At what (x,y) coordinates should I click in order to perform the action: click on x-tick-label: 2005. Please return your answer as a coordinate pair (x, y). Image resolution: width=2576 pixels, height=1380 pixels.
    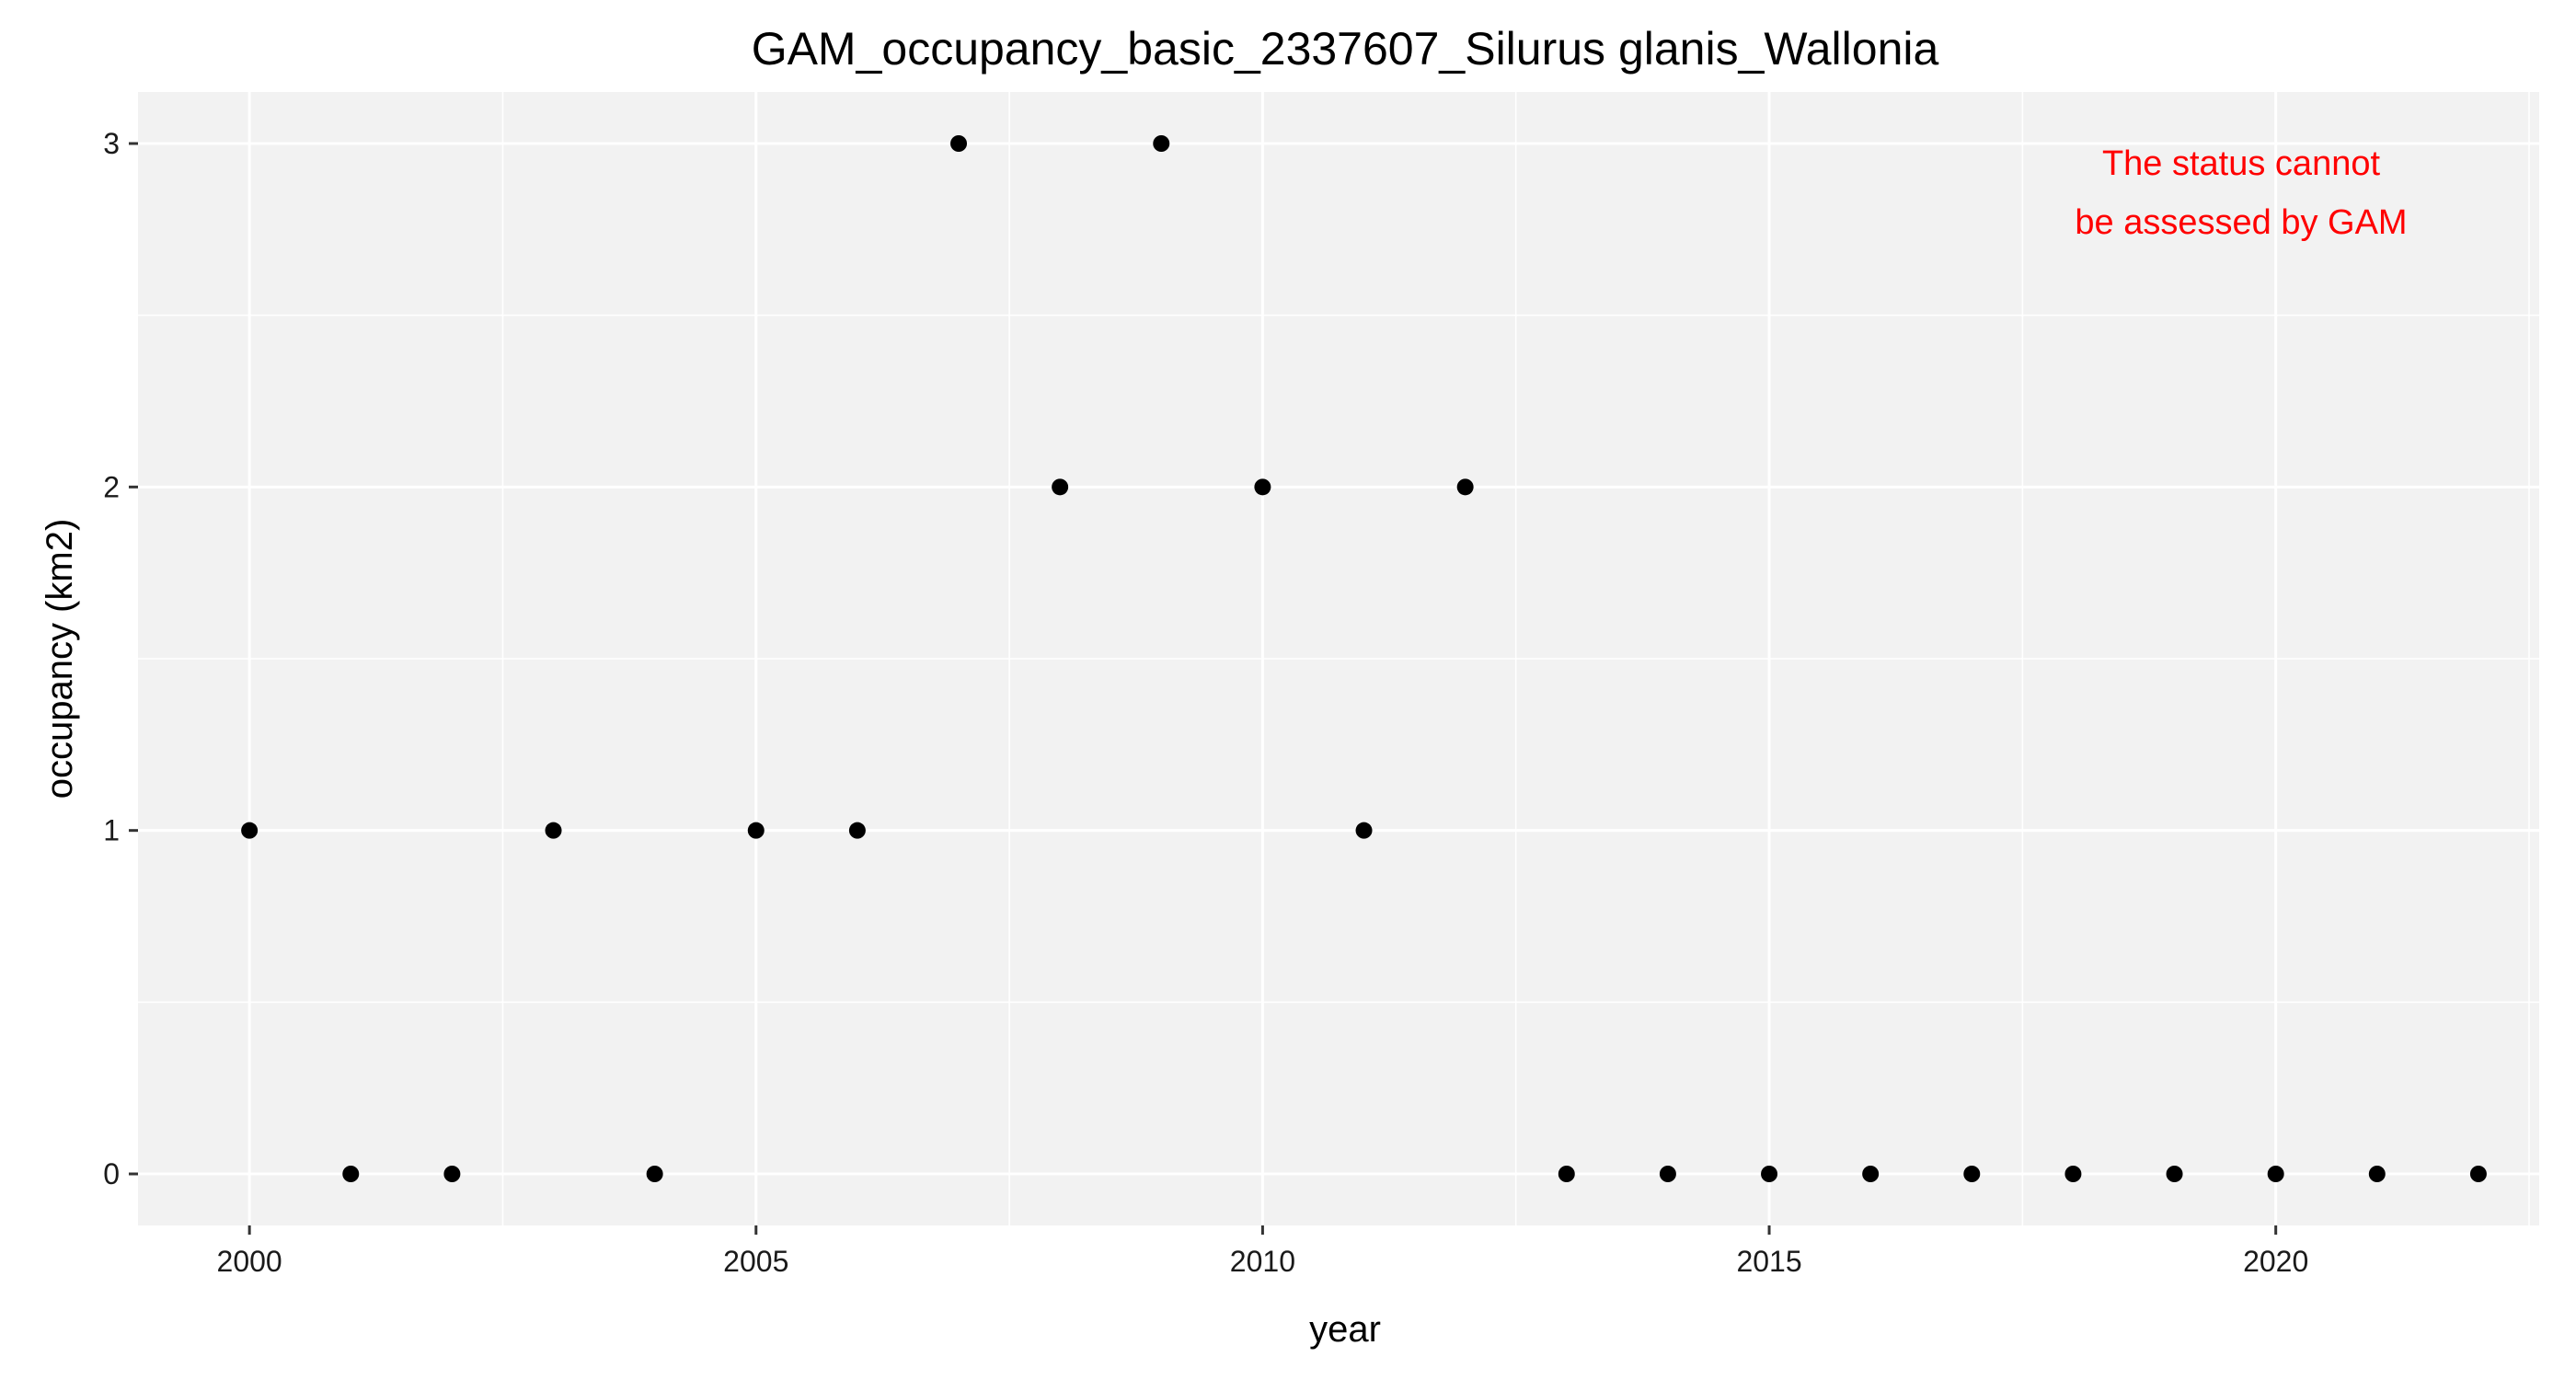
    Looking at the image, I should click on (755, 1261).